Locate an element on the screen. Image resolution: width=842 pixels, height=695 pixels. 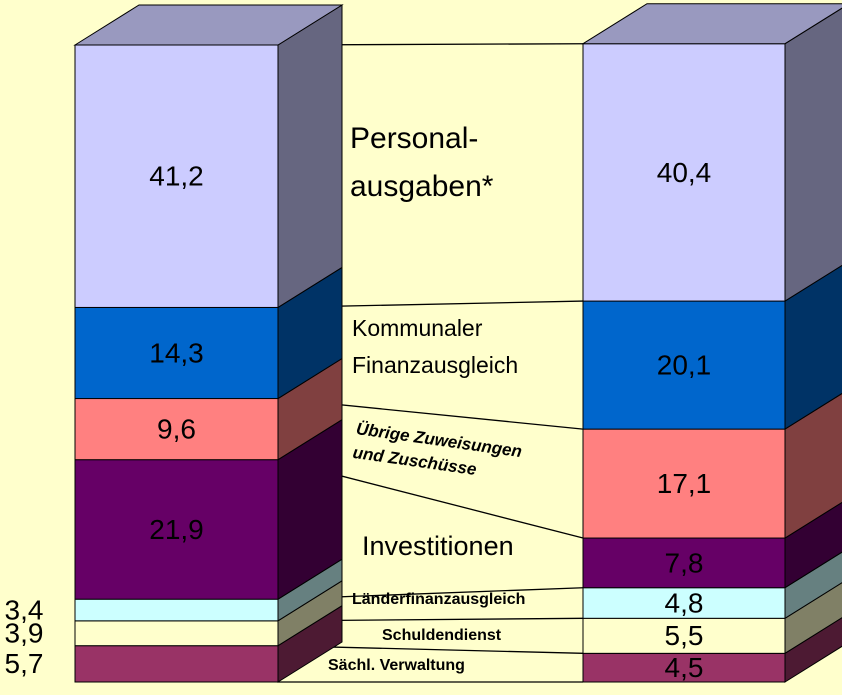
series-label: Schuldendienst is located at coordinates (442, 635).